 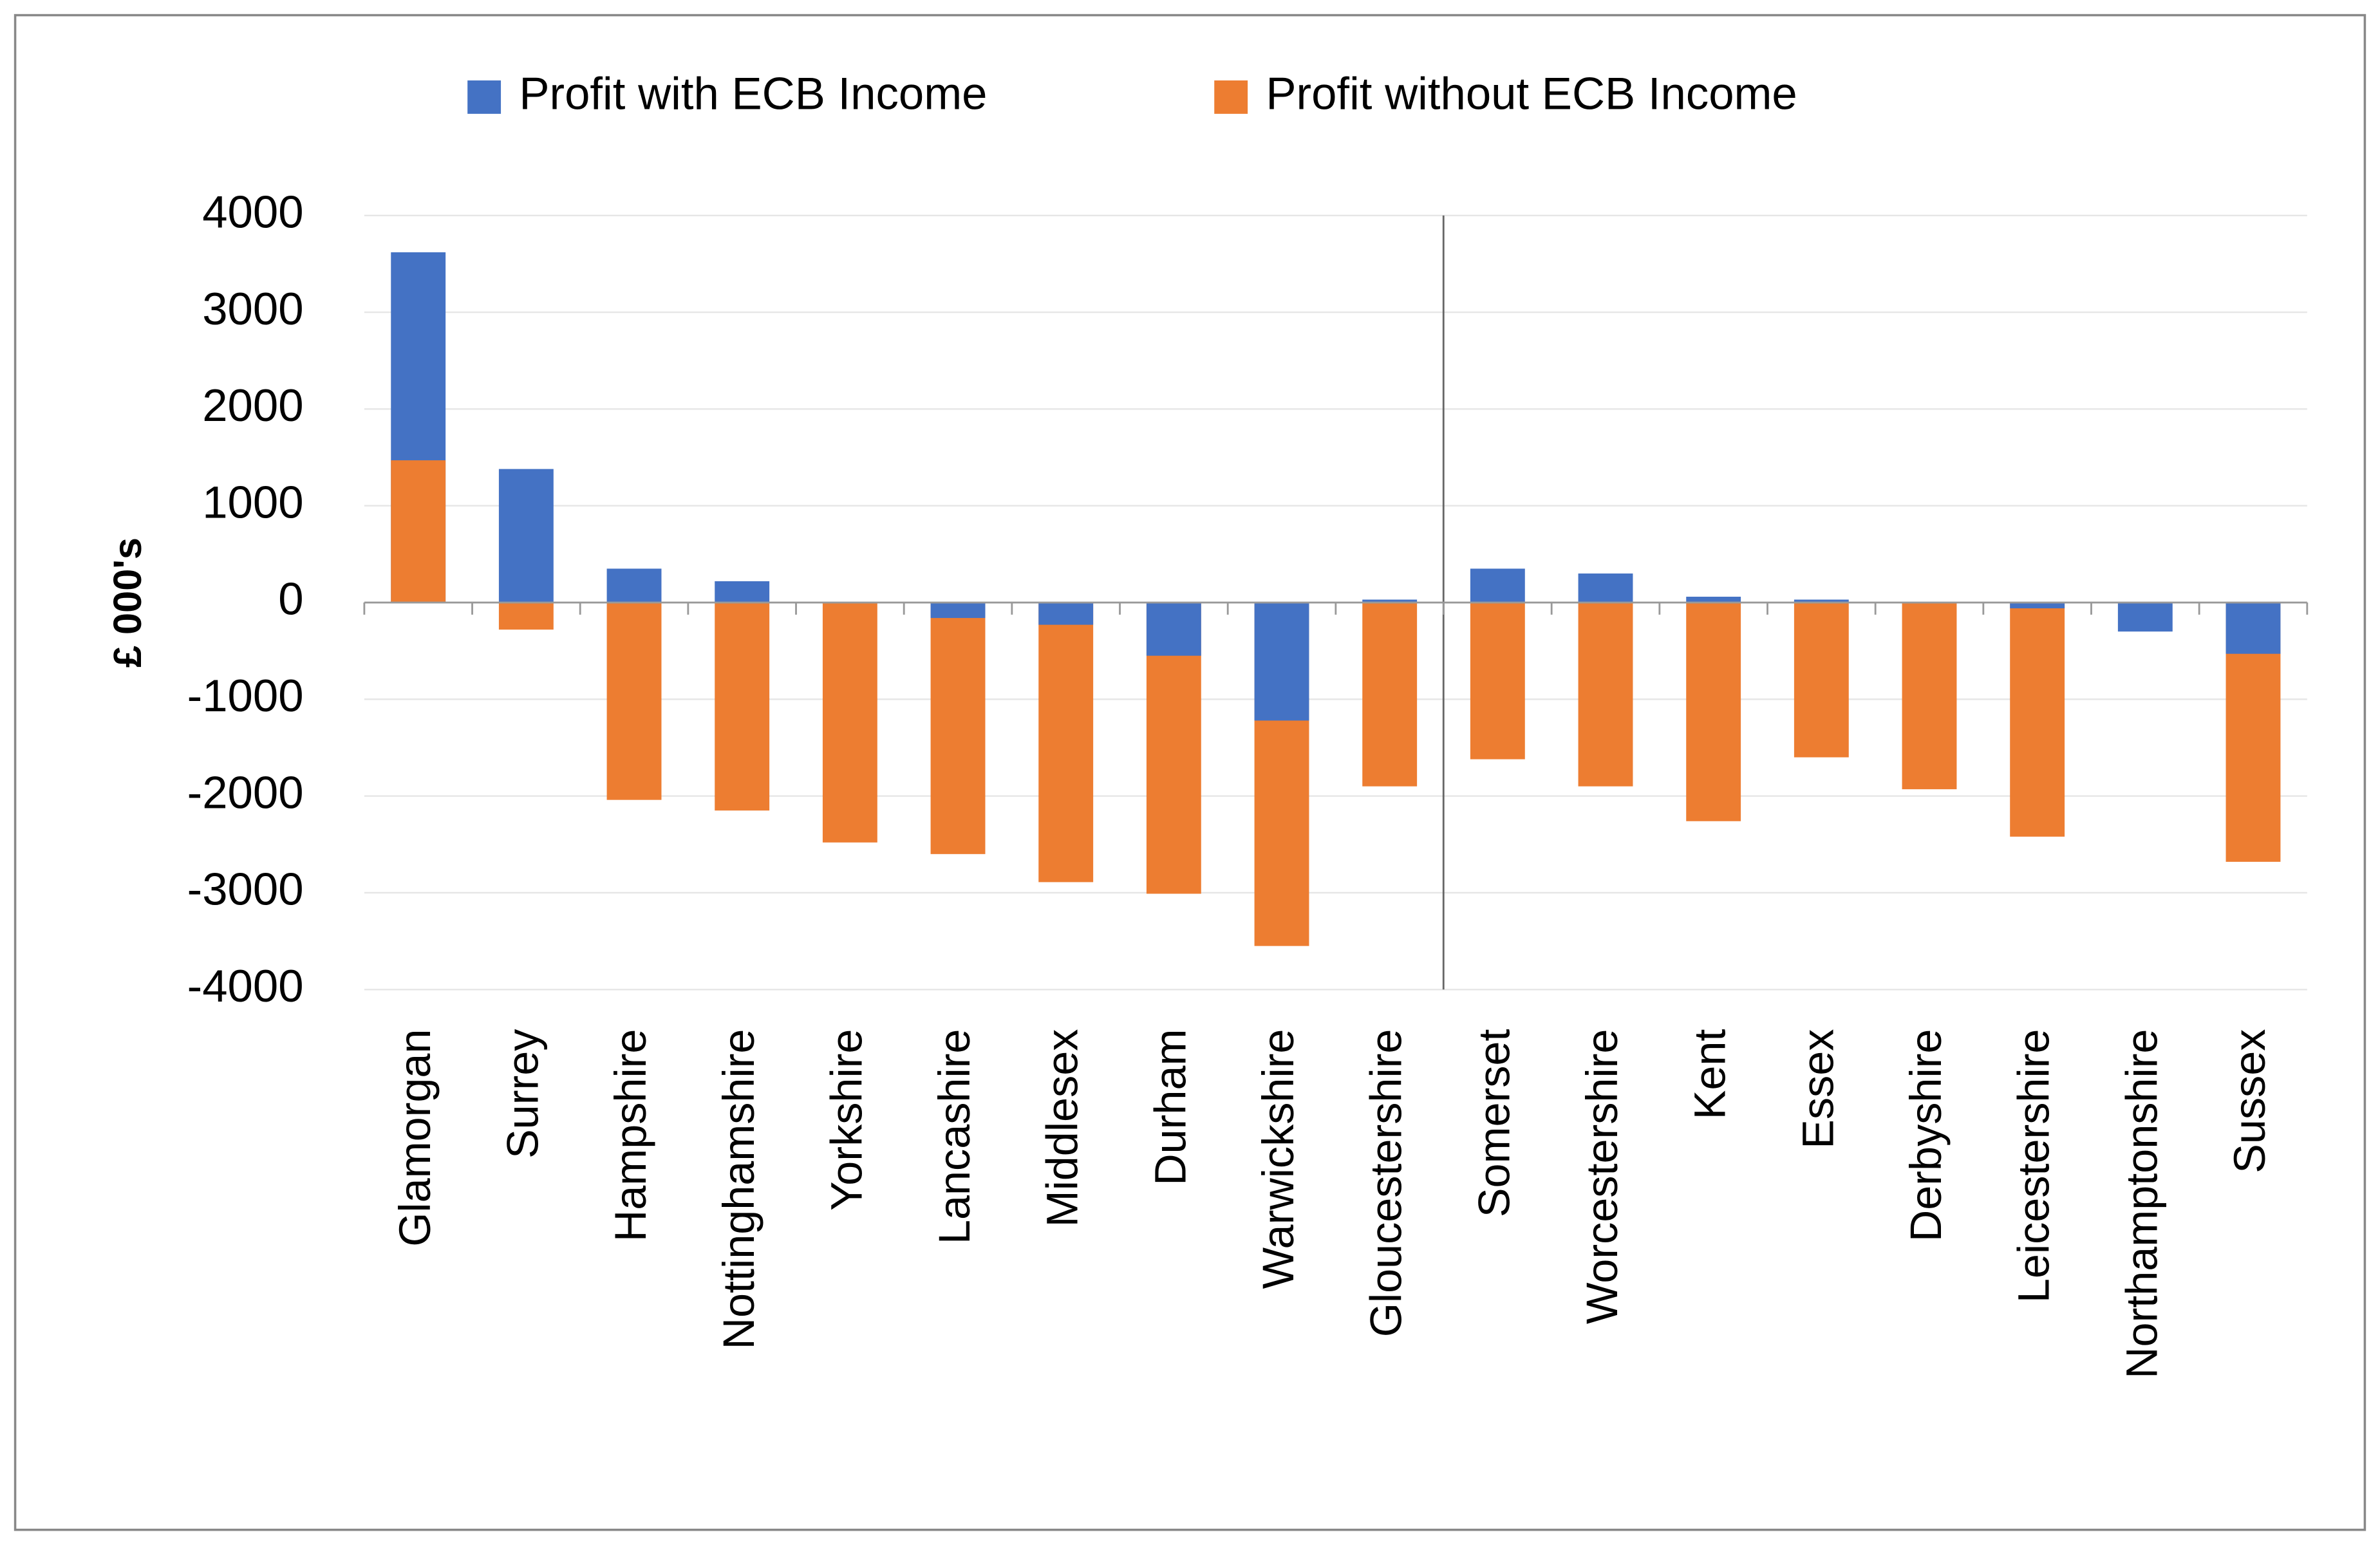 What do you see at coordinates (1603, 1176) in the screenshot?
I see `x-tick-label: Worcestershire` at bounding box center [1603, 1176].